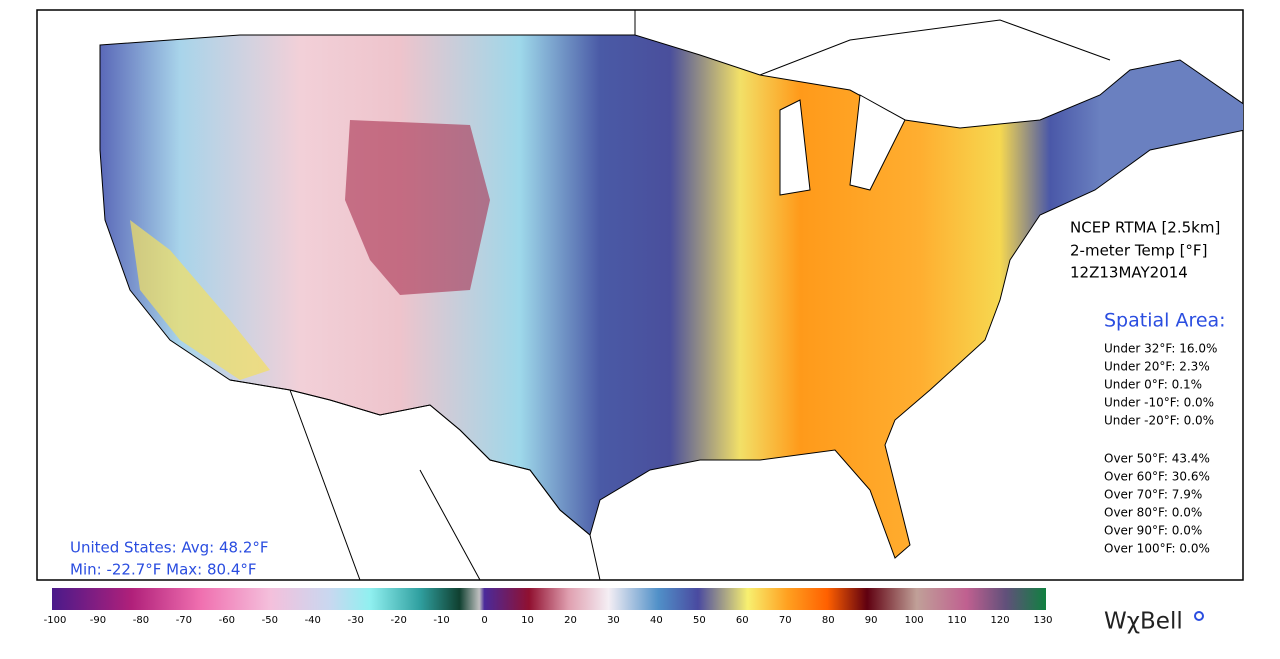  Describe the element at coordinates (417, 207) in the screenshot. I see `rockies-cold-area` at that location.